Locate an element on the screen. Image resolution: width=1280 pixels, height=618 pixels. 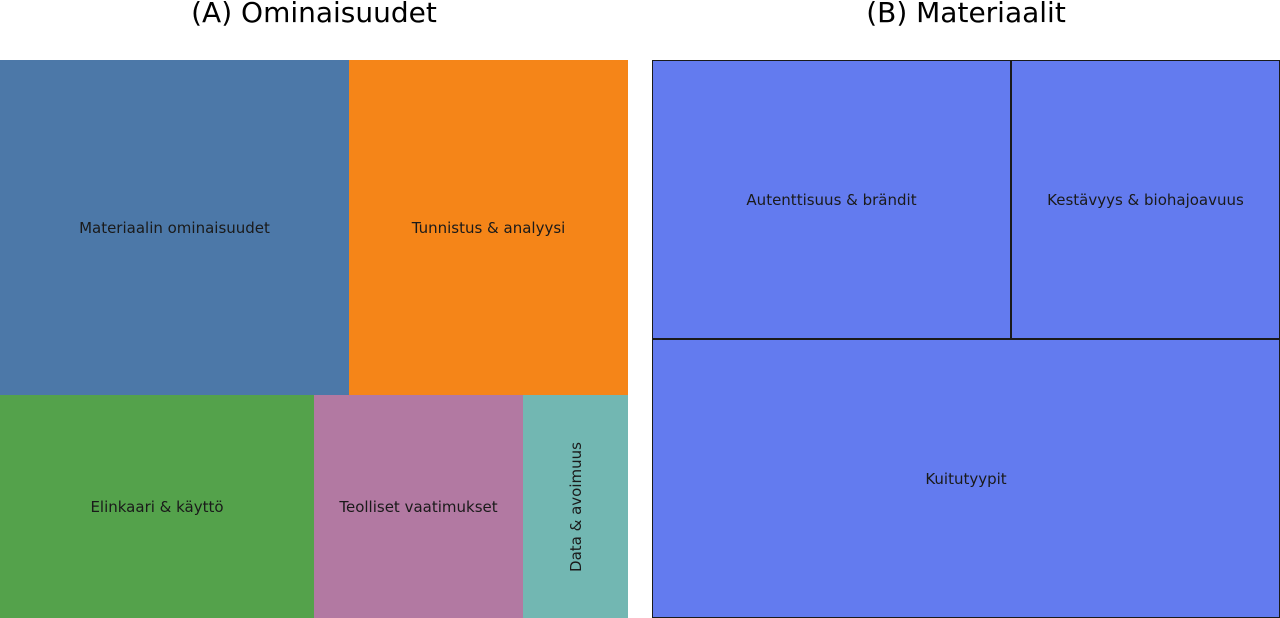
treemap-label: Kestävyys & biohajoavuus is located at coordinates (1145, 199).